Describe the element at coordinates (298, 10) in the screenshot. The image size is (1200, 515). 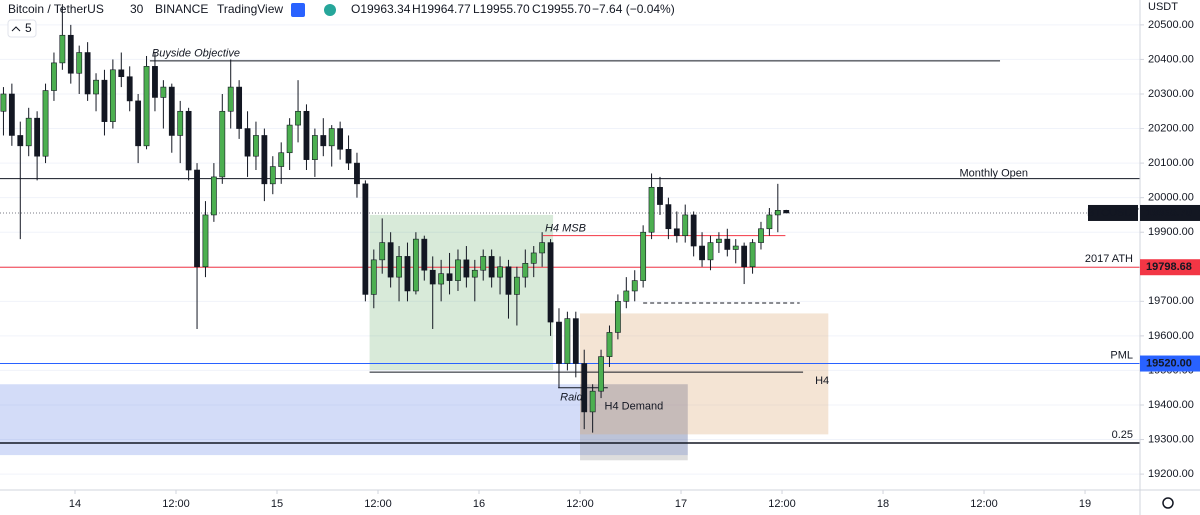
I see `flag-icon` at that location.